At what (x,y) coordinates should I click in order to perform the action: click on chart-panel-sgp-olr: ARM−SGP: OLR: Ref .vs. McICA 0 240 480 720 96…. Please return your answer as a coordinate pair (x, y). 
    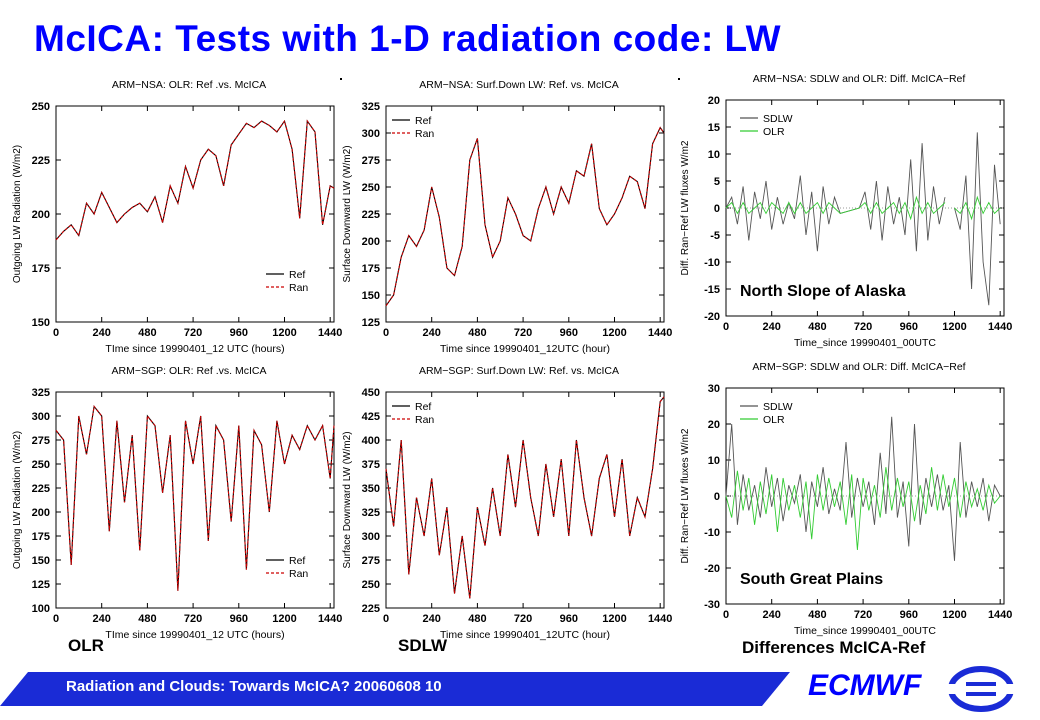
    Looking at the image, I should click on (176, 500).